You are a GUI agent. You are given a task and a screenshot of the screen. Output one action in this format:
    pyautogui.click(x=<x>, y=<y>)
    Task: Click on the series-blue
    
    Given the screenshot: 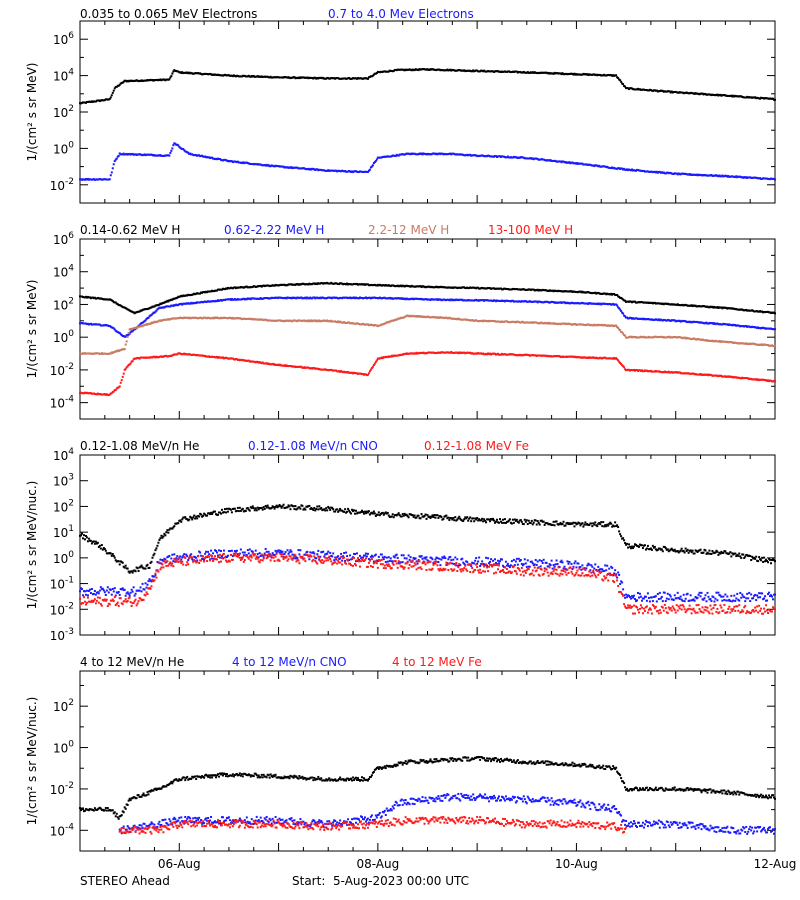 What is the action you would take?
    pyautogui.click(x=427, y=317)
    